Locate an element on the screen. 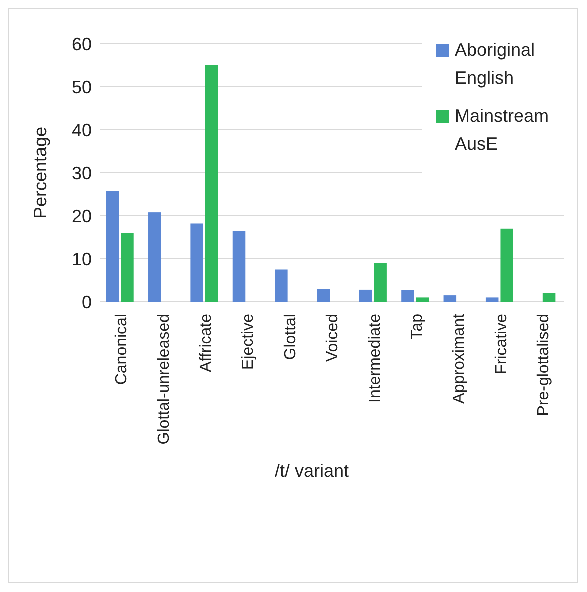 This screenshot has width=587, height=592. x-tick-label: Pre-glottalised is located at coordinates (544, 365).